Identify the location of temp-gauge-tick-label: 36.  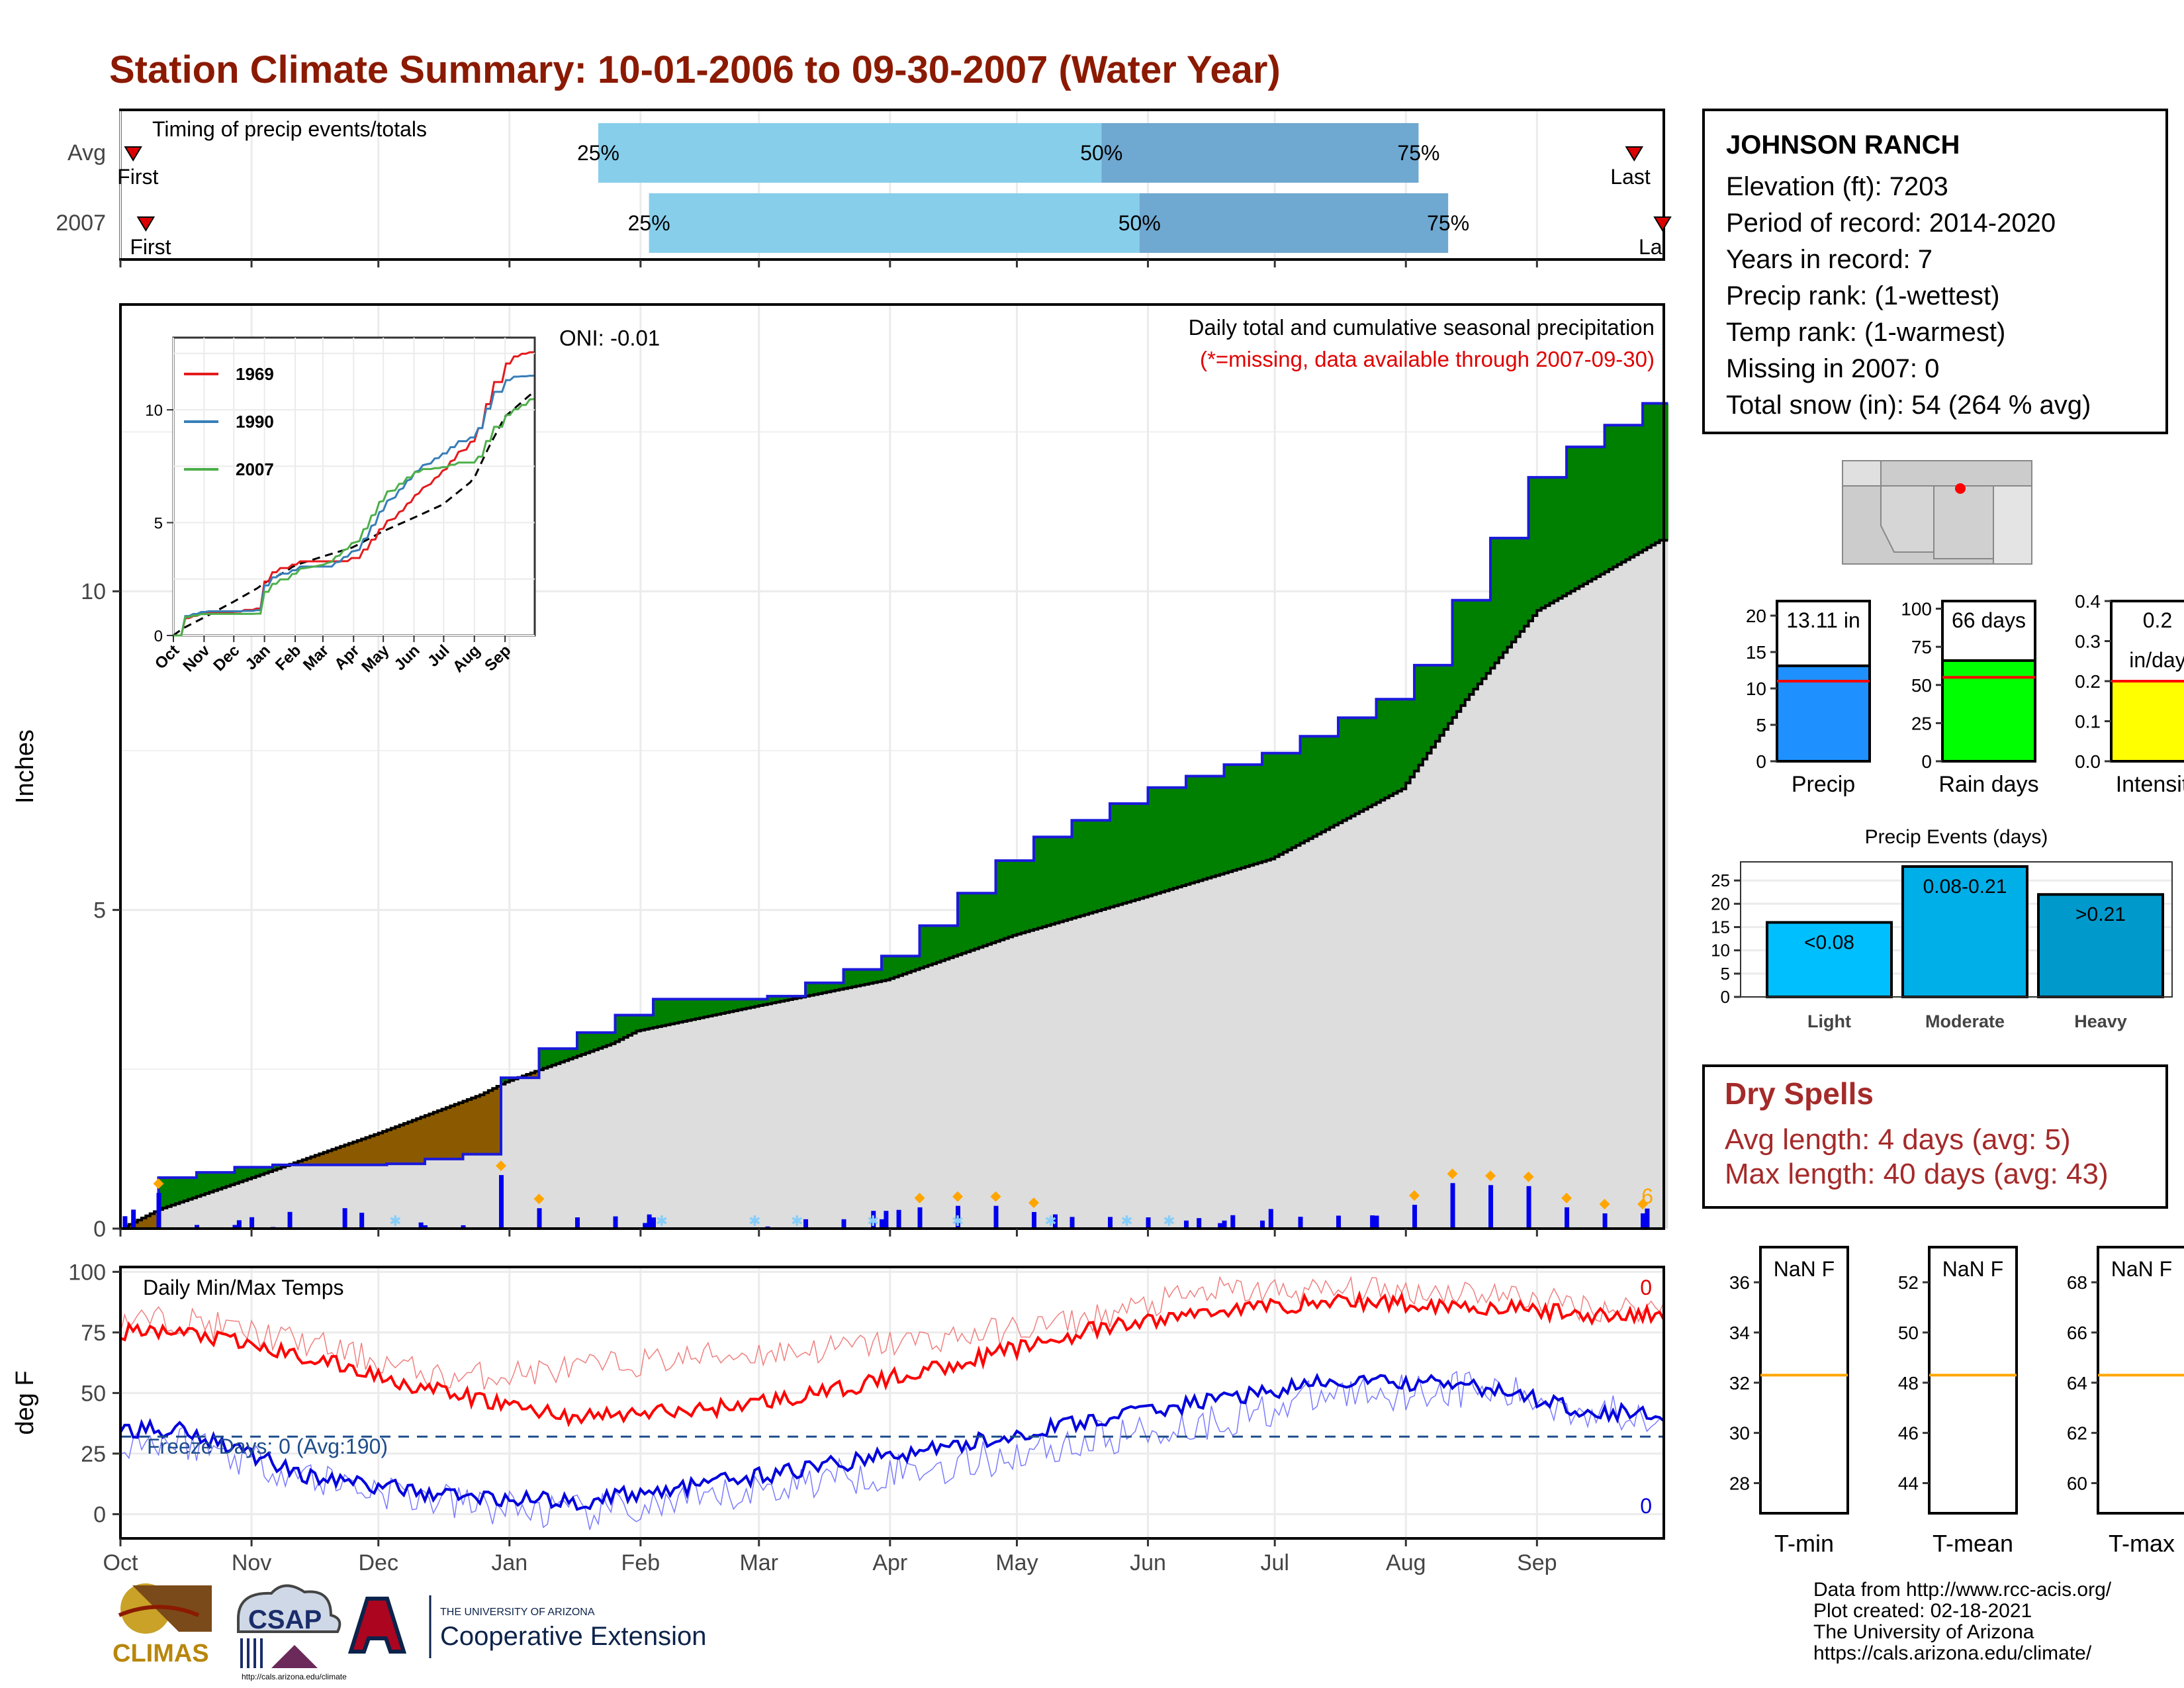
(1740, 1282).